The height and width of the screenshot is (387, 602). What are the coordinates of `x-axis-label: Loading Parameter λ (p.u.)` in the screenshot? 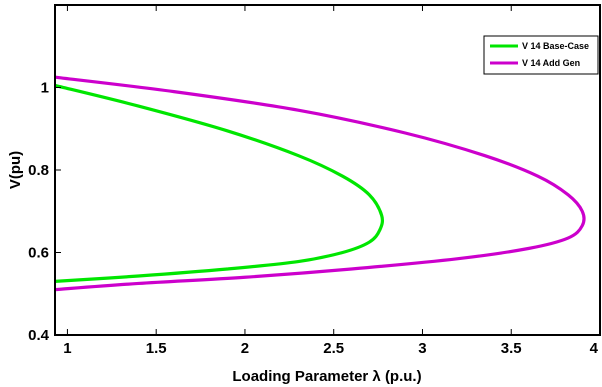 It's located at (326, 376).